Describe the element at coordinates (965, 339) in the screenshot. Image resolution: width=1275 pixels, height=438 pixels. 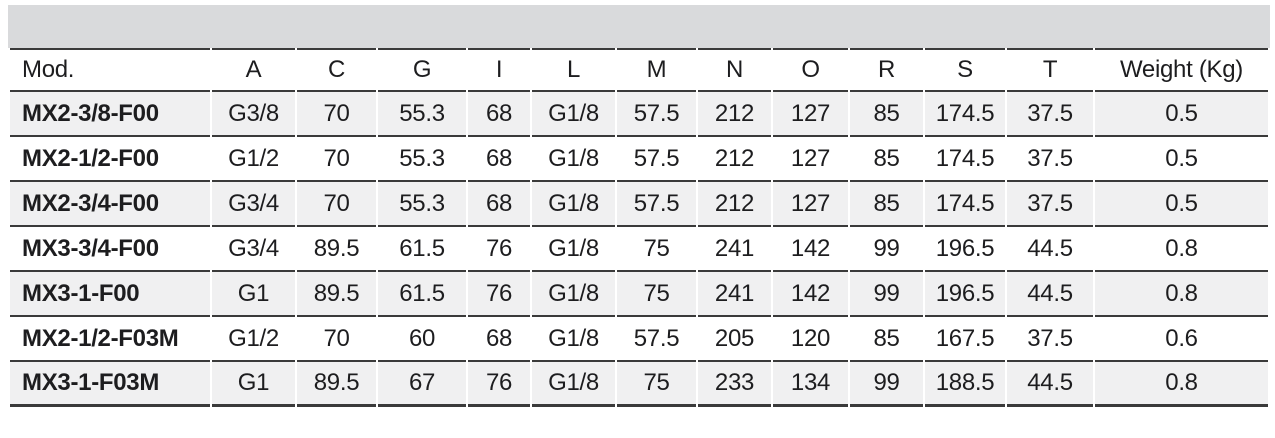
I see `value-cell-s: 167.5` at that location.